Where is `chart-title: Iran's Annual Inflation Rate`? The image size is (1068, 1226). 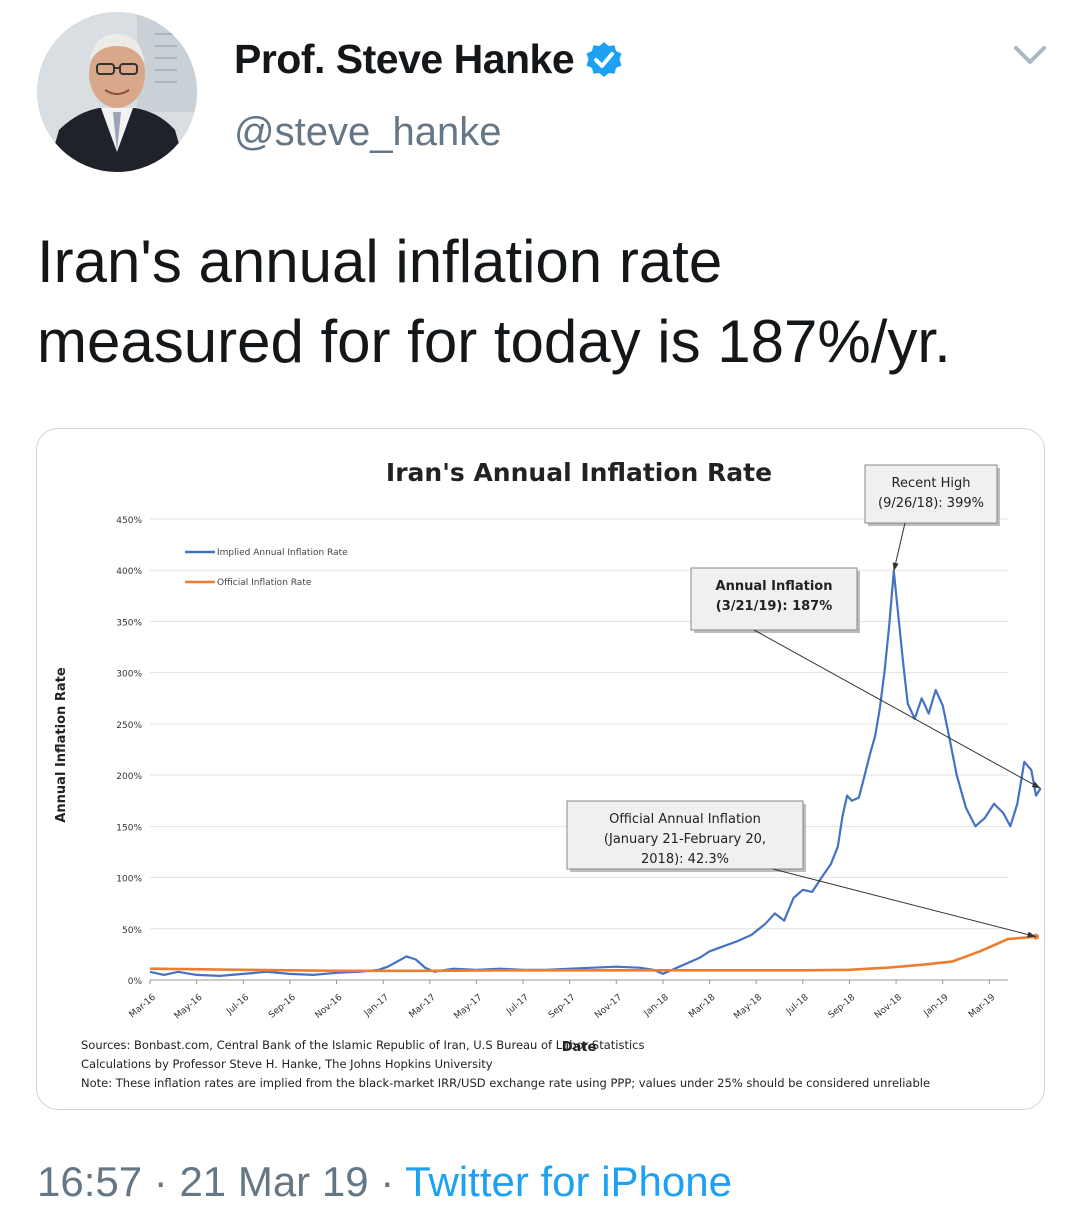 chart-title: Iran's Annual Inflation Rate is located at coordinates (579, 472).